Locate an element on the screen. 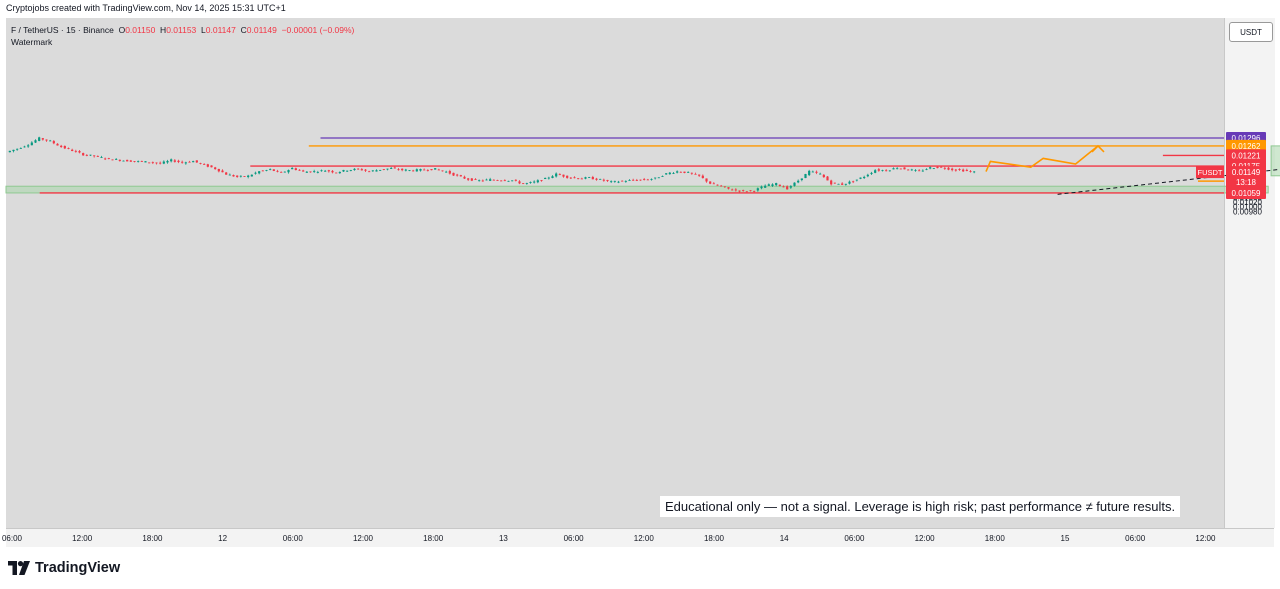 The image size is (1280, 589). x-tick-label: 06:00 is located at coordinates (12, 538).